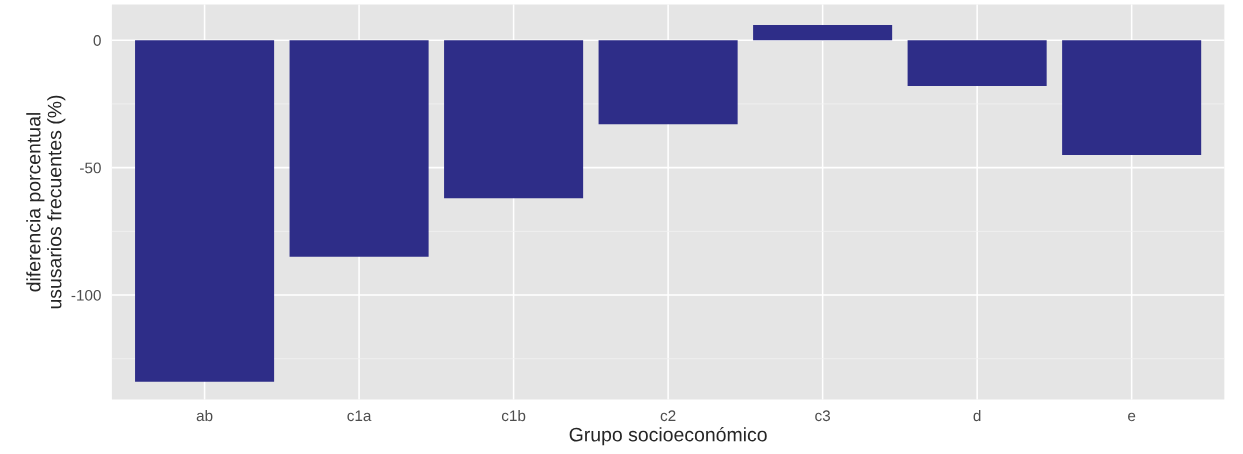 The image size is (1243, 454). Describe the element at coordinates (513, 415) in the screenshot. I see `x-tick-label: c1b` at that location.